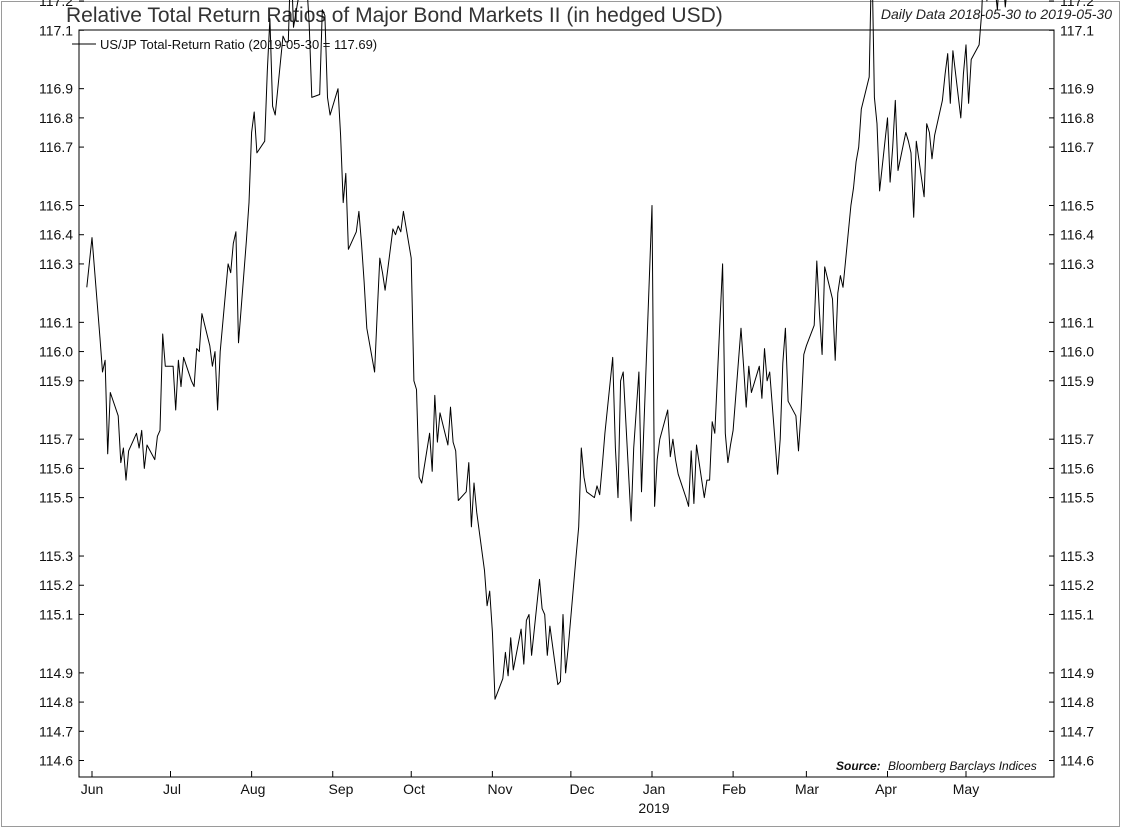 The image size is (1123, 830). Describe the element at coordinates (56, 761) in the screenshot. I see `y-tick-label-left: 114.6` at that location.